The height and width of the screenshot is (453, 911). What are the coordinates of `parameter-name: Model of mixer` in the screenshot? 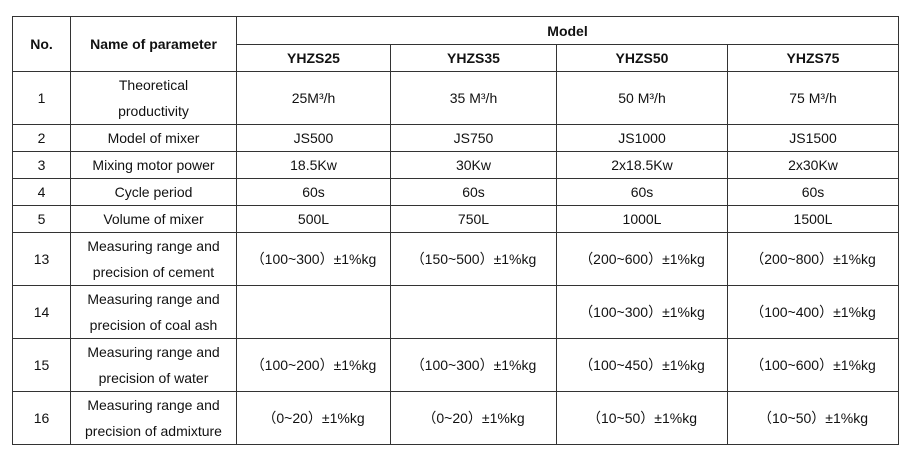 It's located at (153, 138).